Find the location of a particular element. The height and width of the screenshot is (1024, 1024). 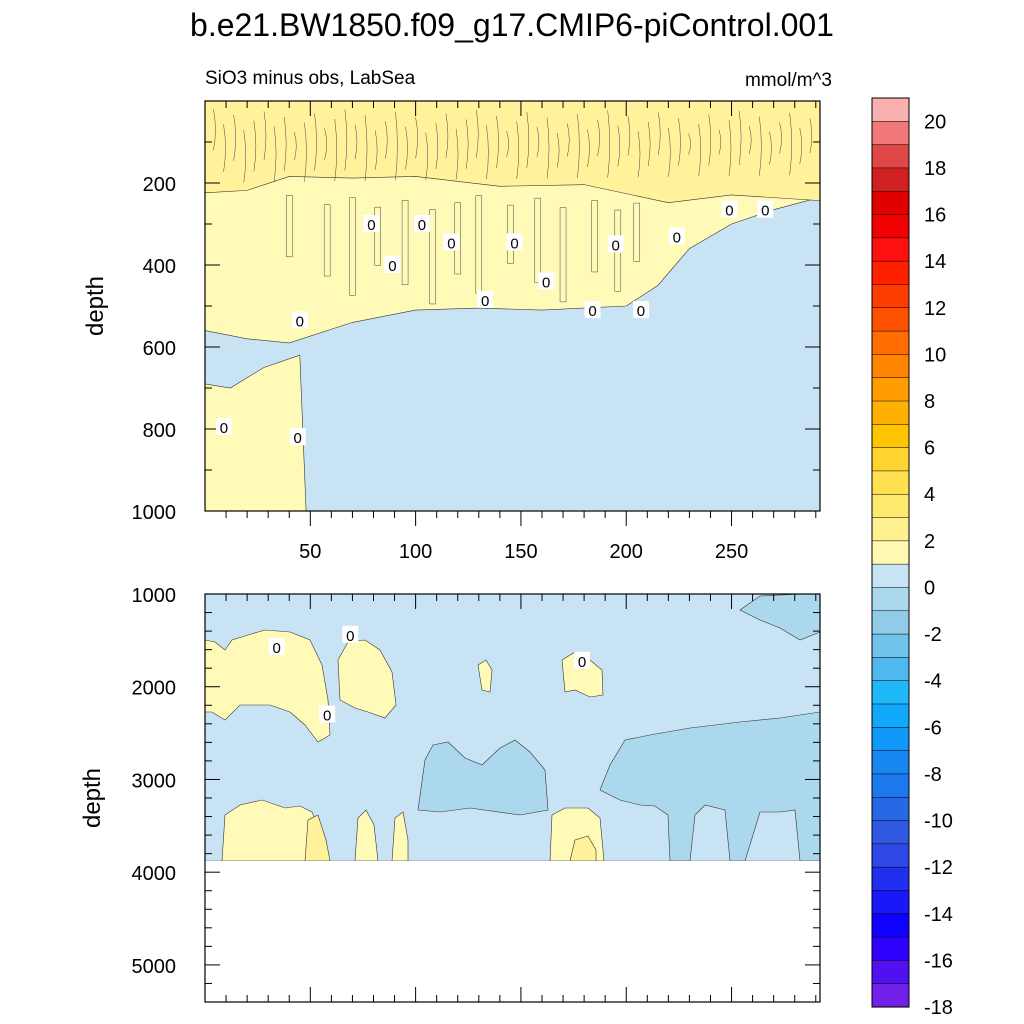

colorbar-label: 20 is located at coordinates (935, 122).